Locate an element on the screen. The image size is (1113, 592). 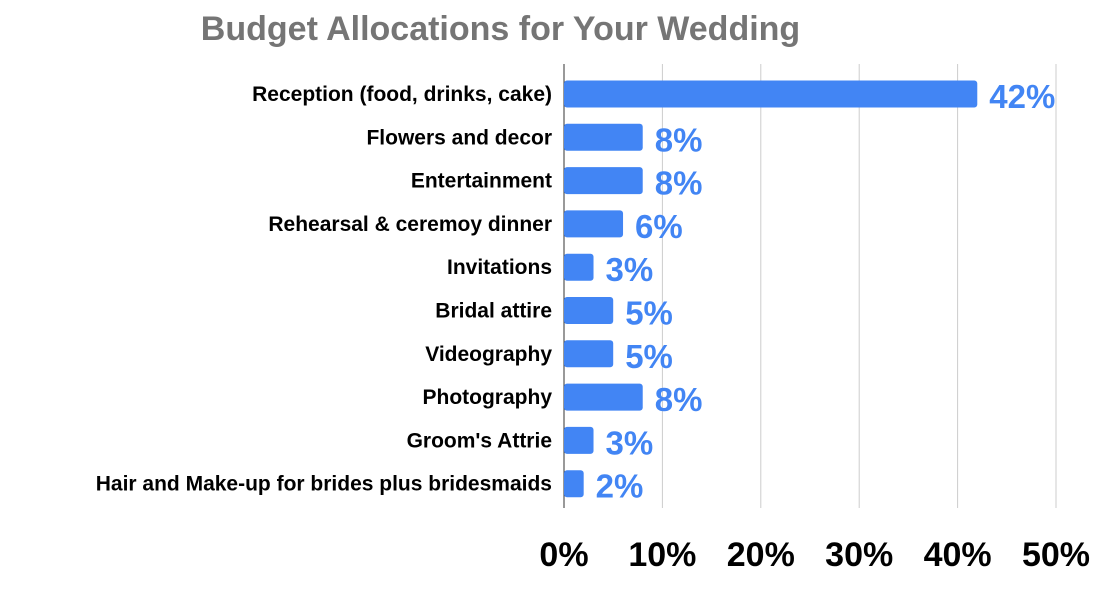
chart-title: Budget Allocations for Your Wedding is located at coordinates (500, 29).